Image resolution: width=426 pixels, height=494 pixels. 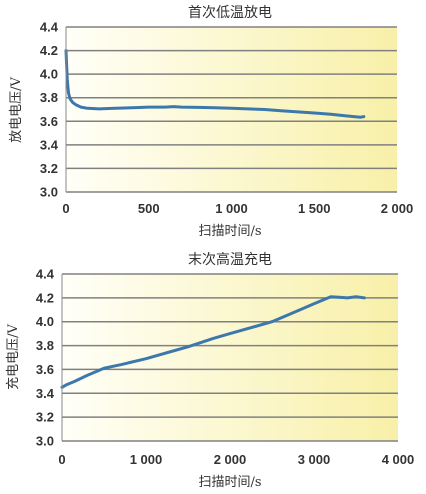 I want to click on chart-2-title: 末次高温充电, so click(x=230, y=259).